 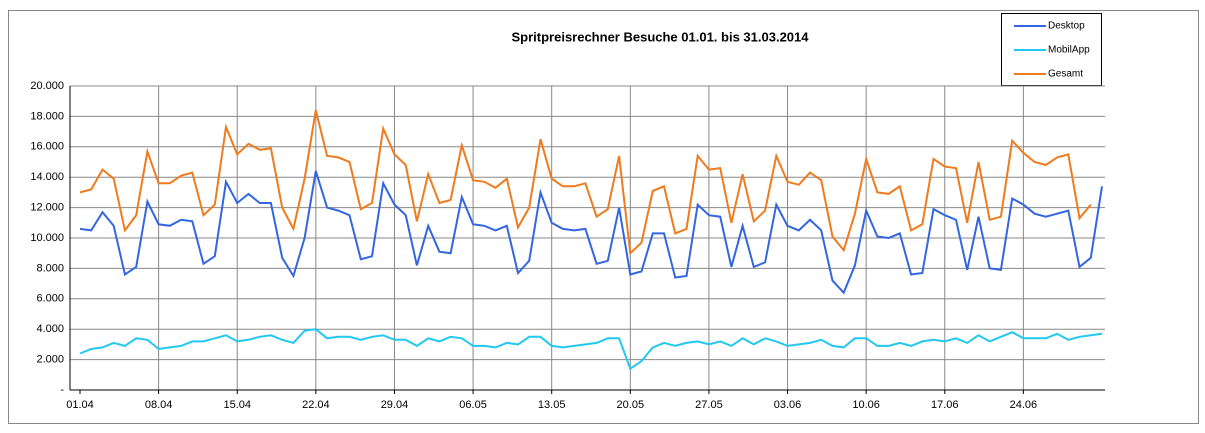 I want to click on x-tick-label: 20.05, so click(x=631, y=405).